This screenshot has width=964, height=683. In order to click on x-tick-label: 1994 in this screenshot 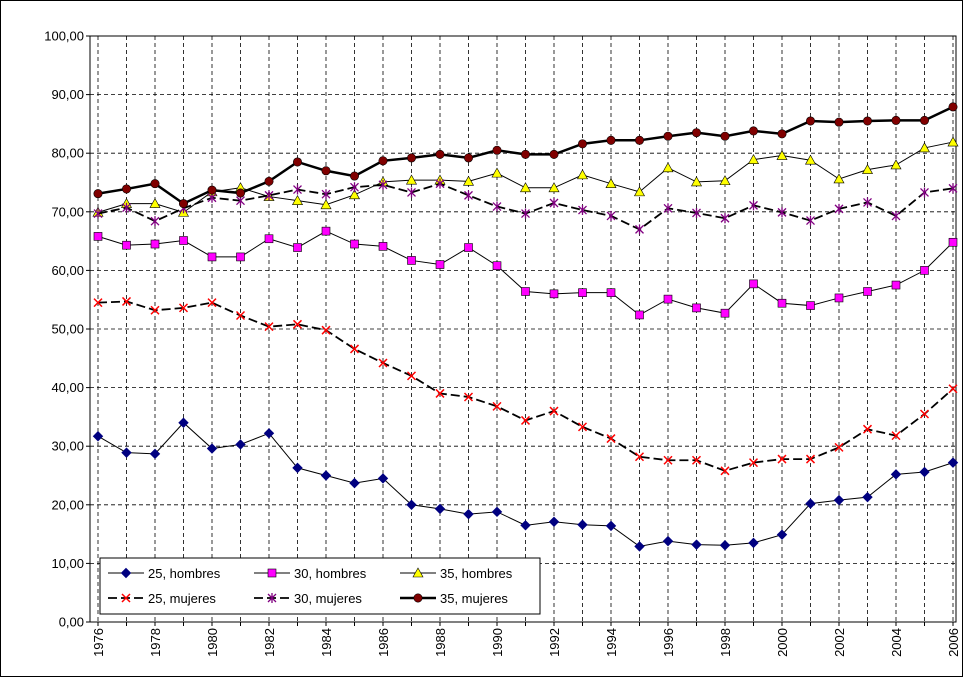, I will do `click(611, 642)`.